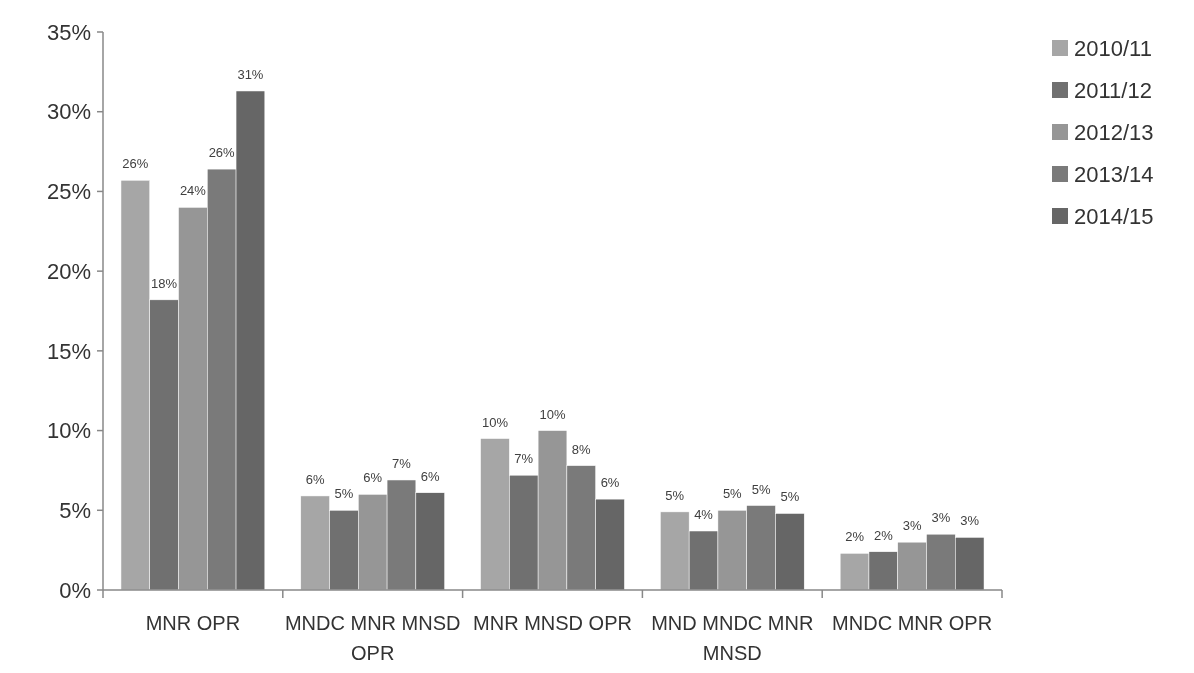 This screenshot has width=1194, height=673. Describe the element at coordinates (552, 623) in the screenshot. I see `x-tick-label: MNR MNSD OPR` at that location.